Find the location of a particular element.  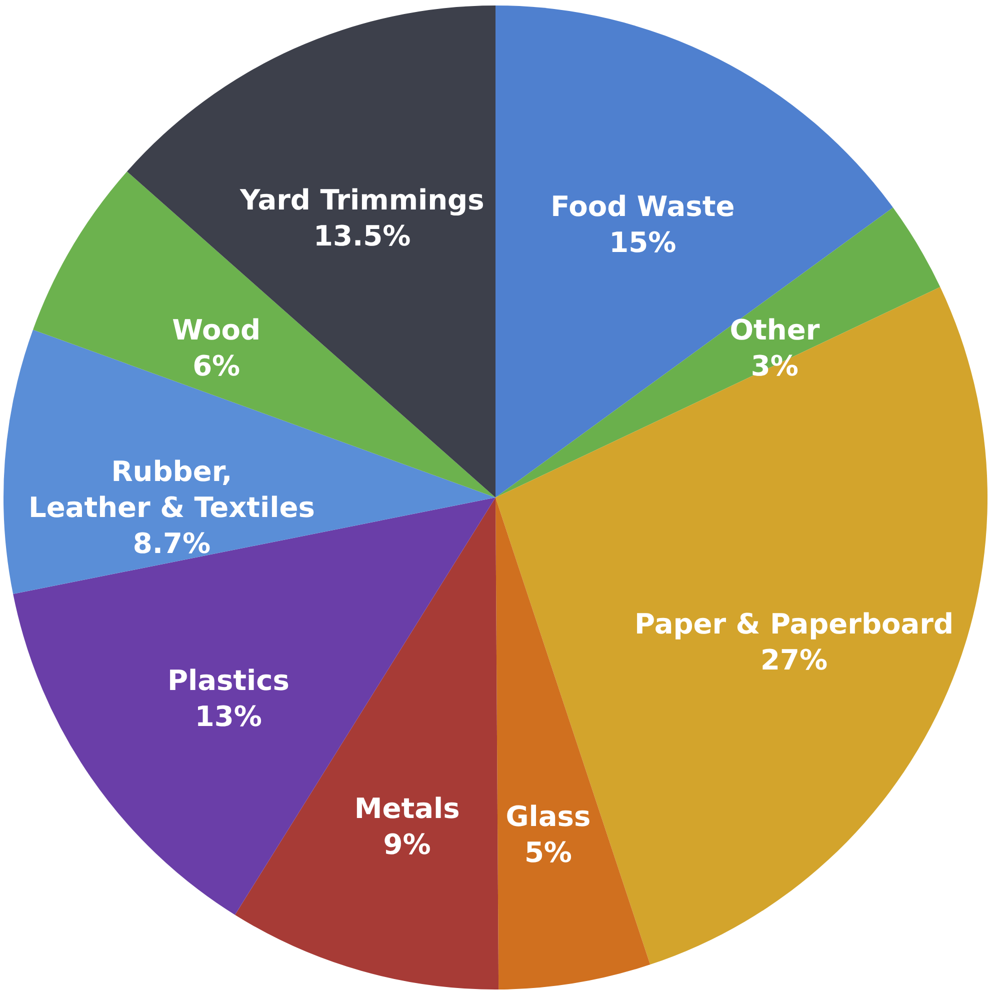

data-label: 9% is located at coordinates (407, 844).